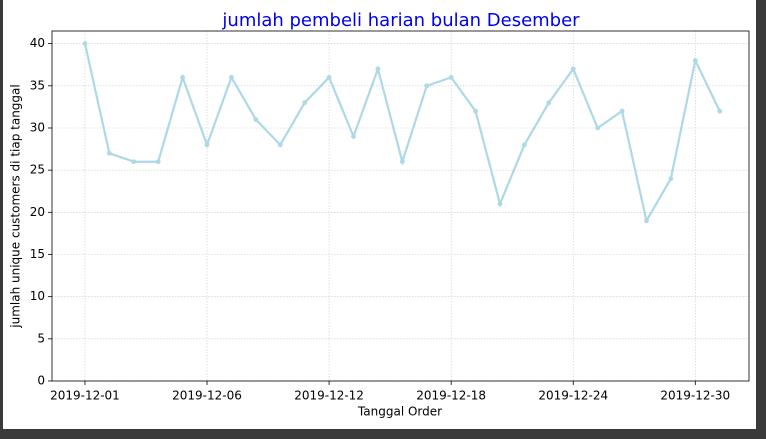 The height and width of the screenshot is (439, 766). Describe the element at coordinates (37, 85) in the screenshot. I see `y-tick-label: 35` at that location.